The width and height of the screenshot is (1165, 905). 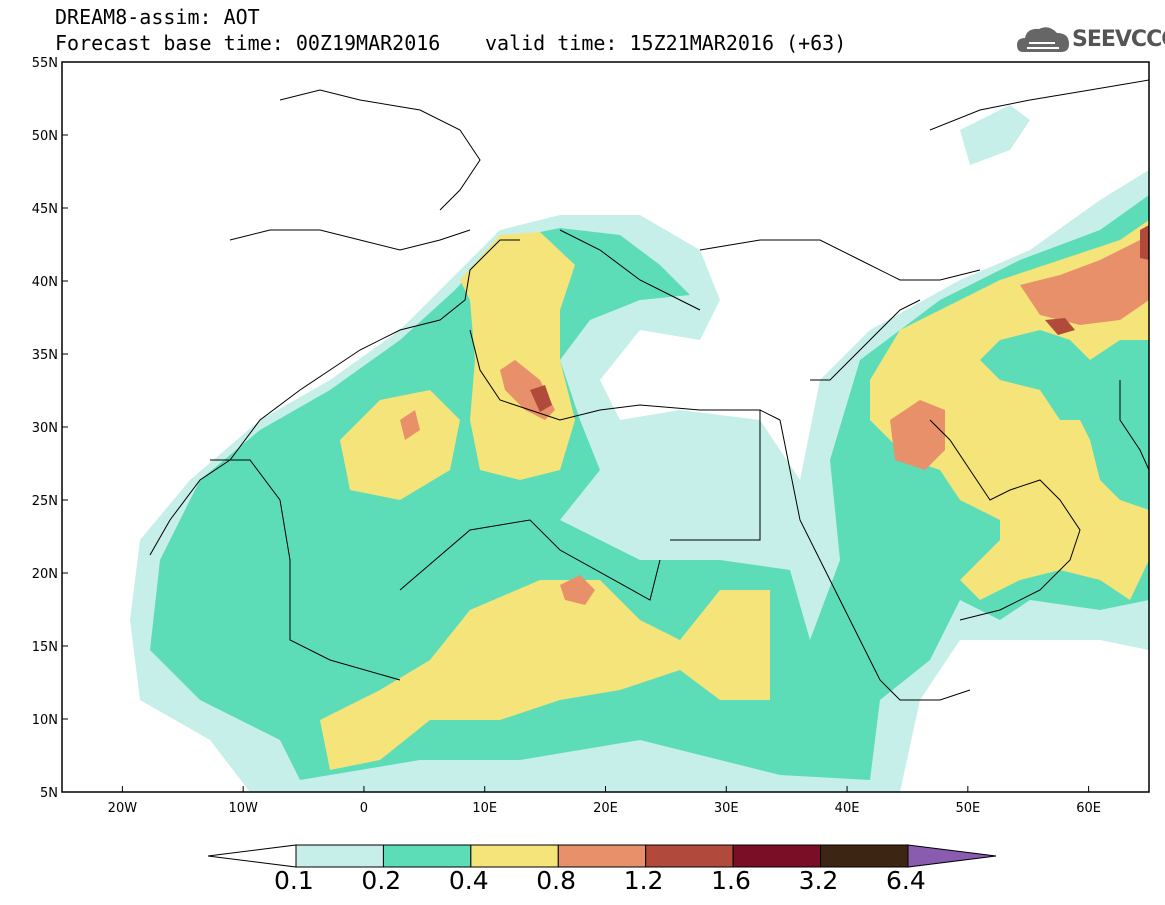 I want to click on lon-tick-label: 40E, so click(x=847, y=808).